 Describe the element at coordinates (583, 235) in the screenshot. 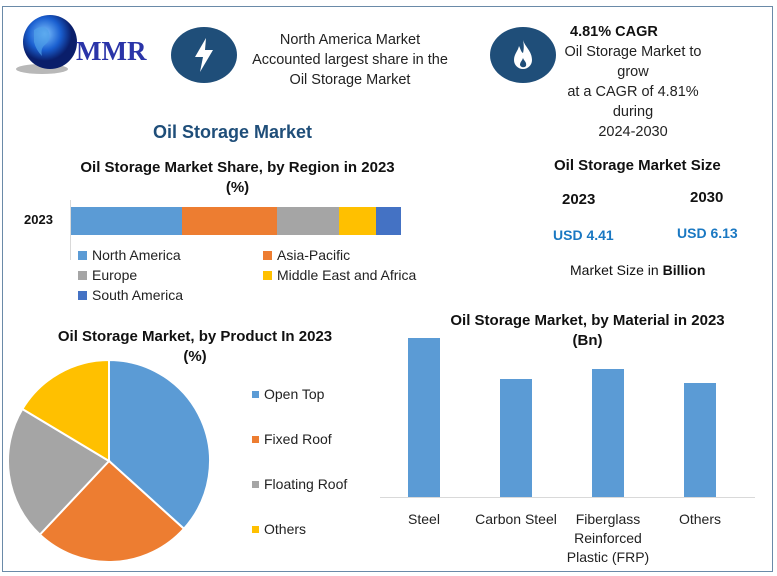

I see `value-2023: USD 4.41` at that location.